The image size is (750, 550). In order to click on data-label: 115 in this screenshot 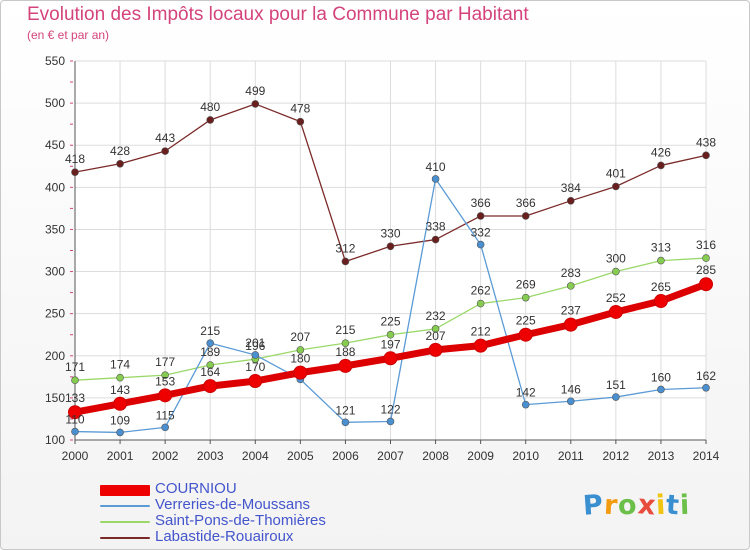, I will do `click(165, 415)`.